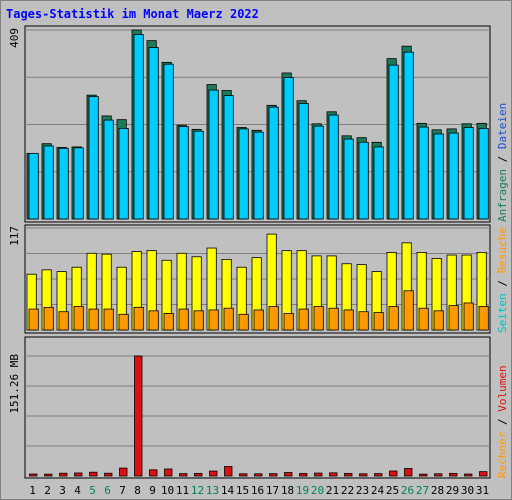  What do you see at coordinates (77, 490) in the screenshot?
I see `x-tick-label: 4` at bounding box center [77, 490].